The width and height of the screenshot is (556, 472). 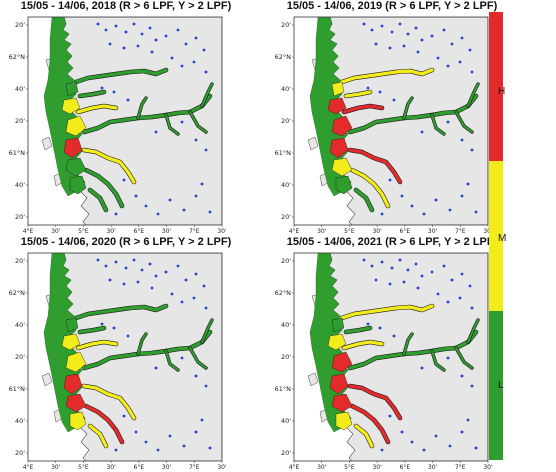 I want to click on fjord-nordfjord, so click(x=387, y=76).